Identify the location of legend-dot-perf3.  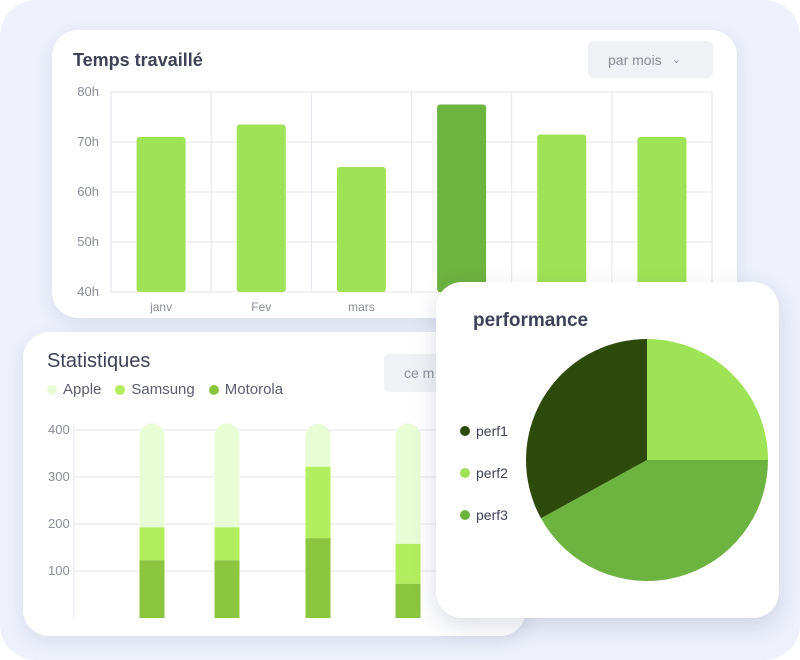
(465, 515).